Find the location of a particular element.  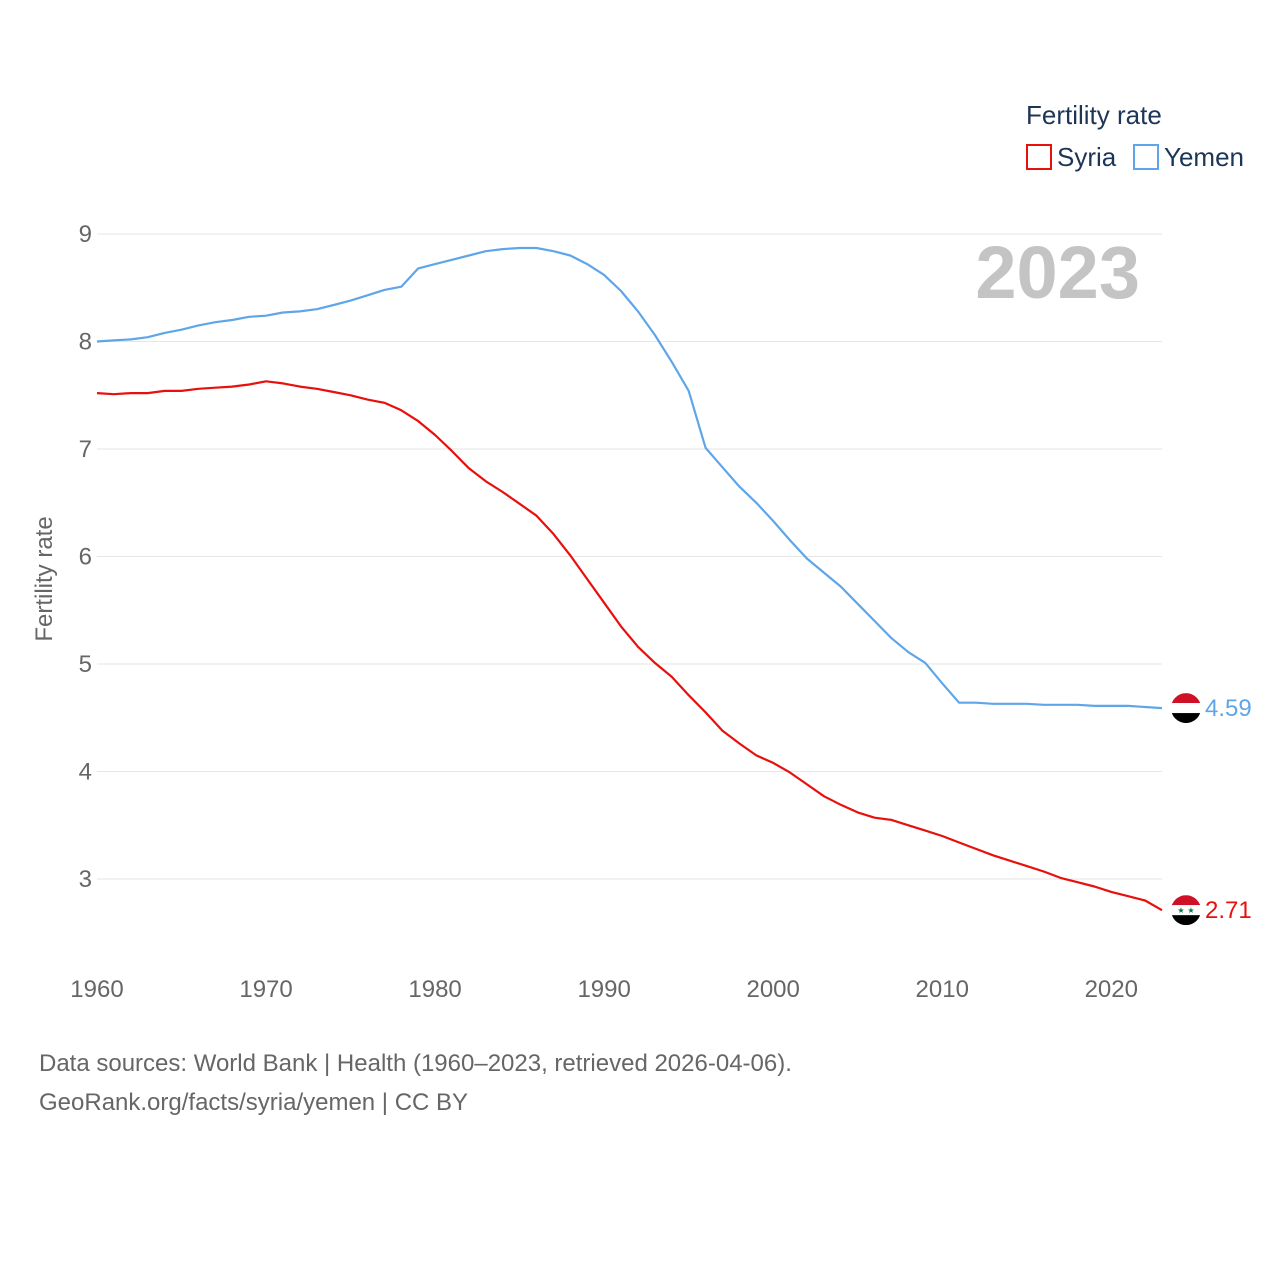

syria-flag-icon: ★ ★ is located at coordinates (1186, 910).